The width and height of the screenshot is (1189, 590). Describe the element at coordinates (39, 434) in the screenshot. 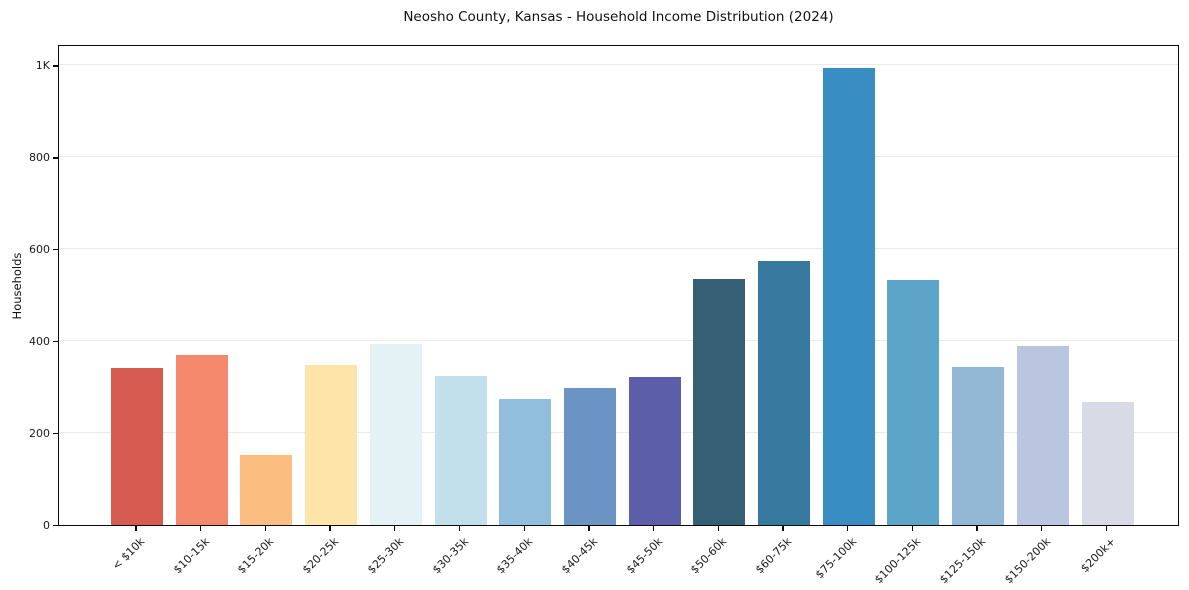

I see `ytick-label-200: 200` at that location.